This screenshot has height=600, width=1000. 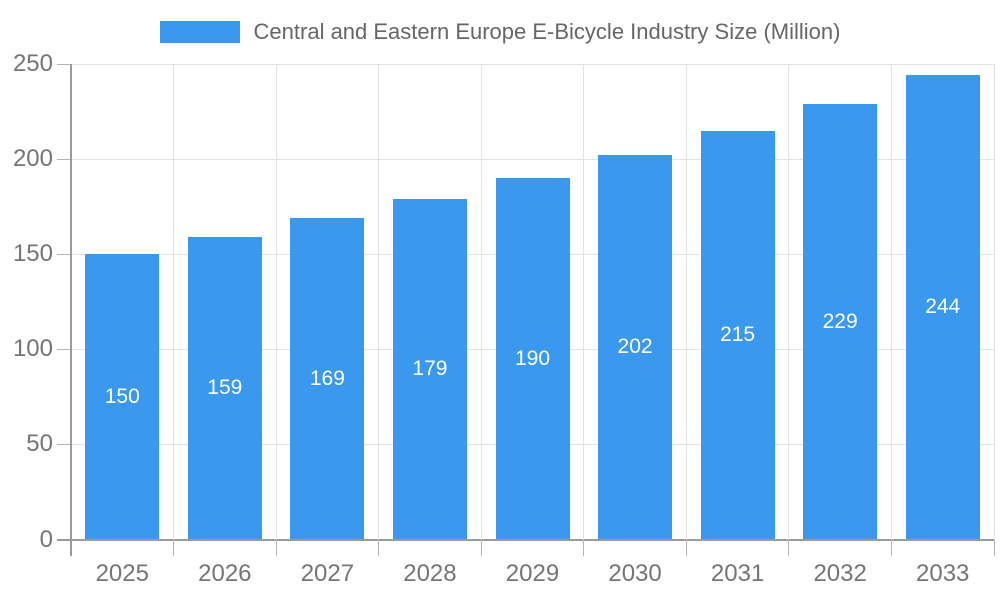 I want to click on bar-value-label: 202, so click(x=635, y=347).